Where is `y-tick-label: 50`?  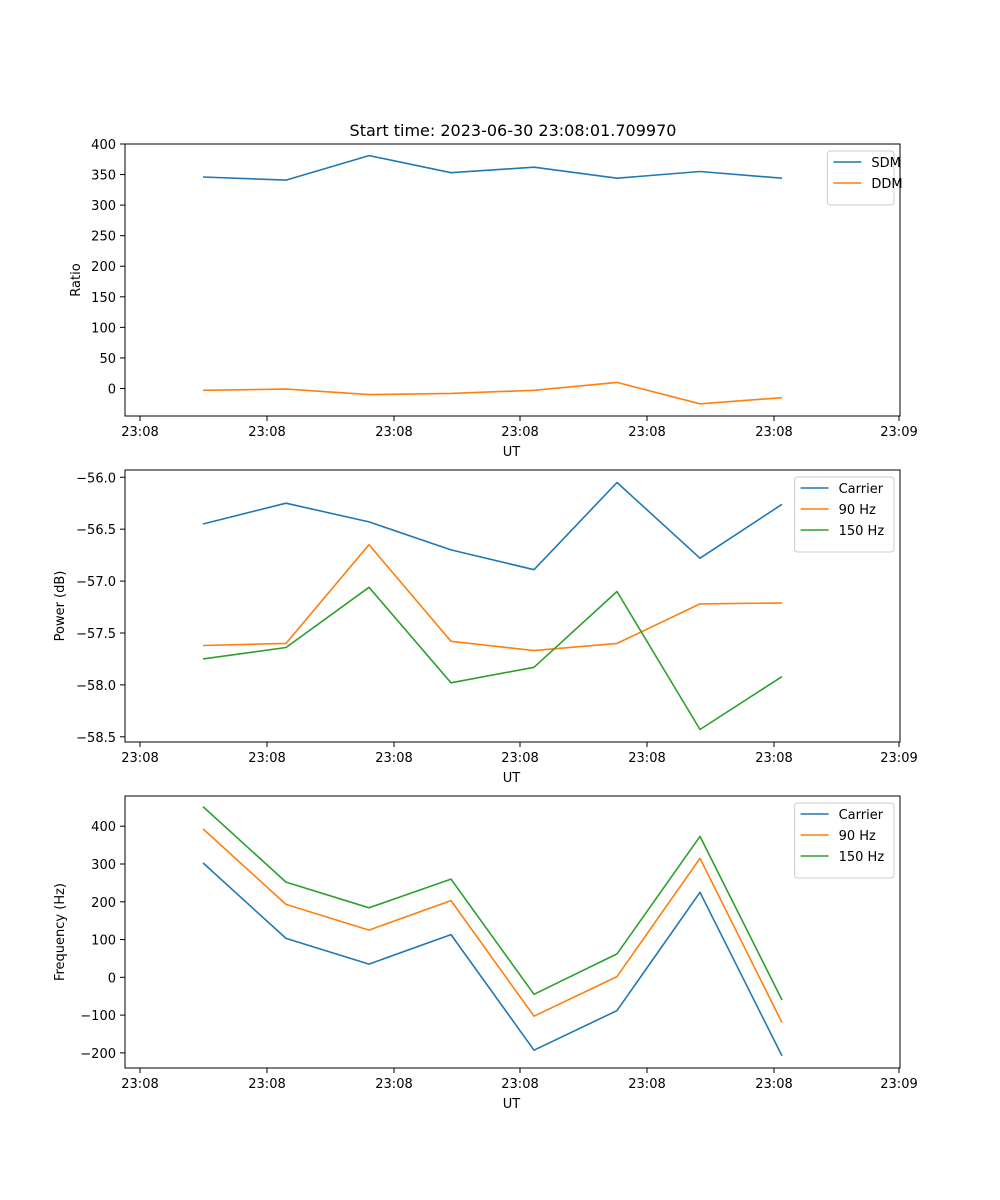
y-tick-label: 50 is located at coordinates (107, 359).